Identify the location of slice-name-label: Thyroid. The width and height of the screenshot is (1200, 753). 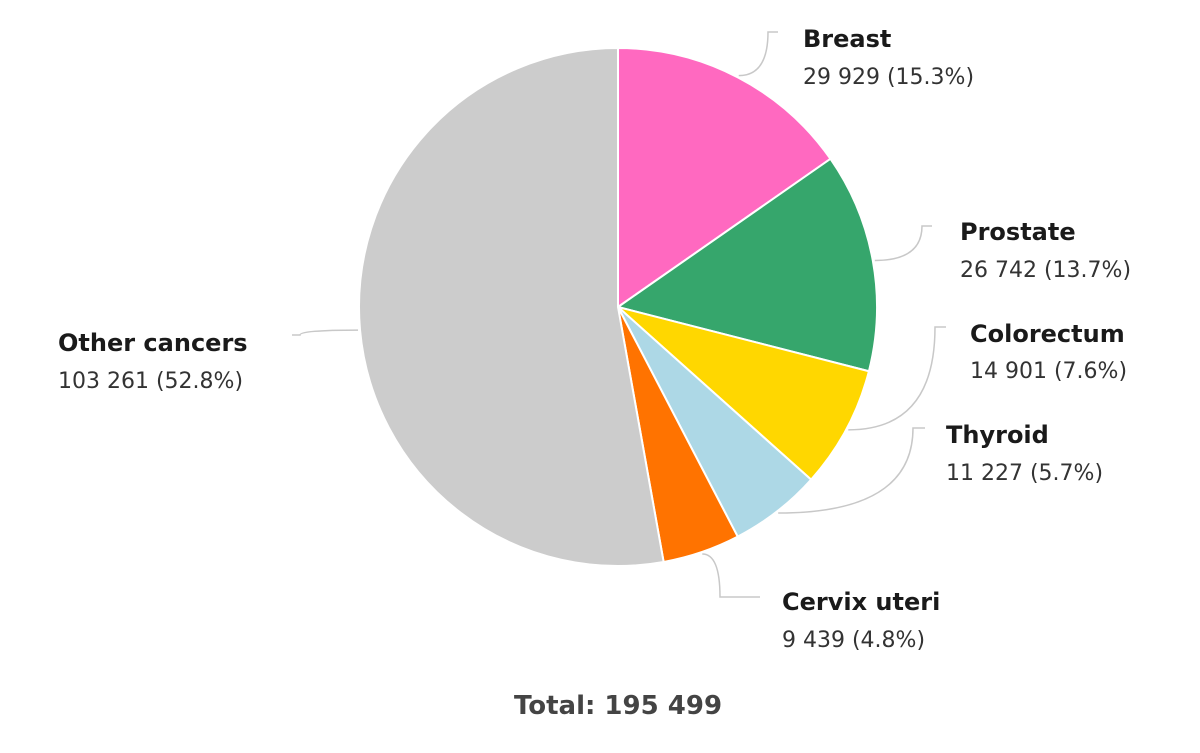
(997, 435).